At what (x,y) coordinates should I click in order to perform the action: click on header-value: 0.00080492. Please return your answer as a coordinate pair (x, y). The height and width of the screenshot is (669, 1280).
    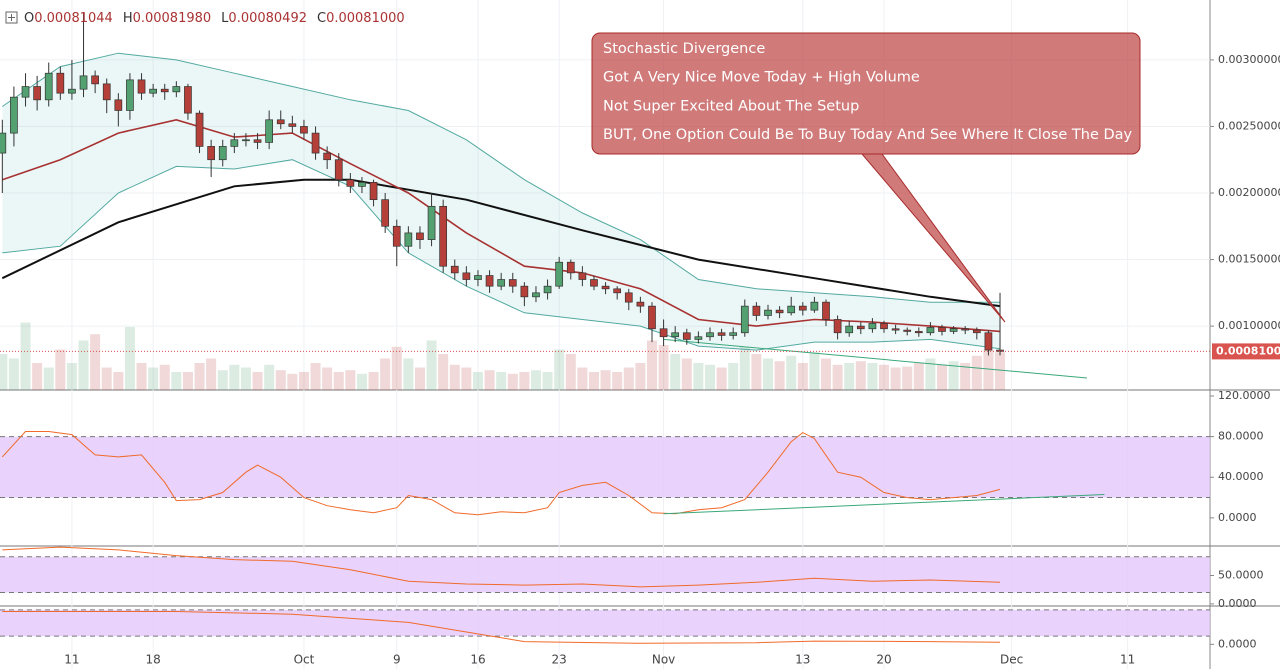
    Looking at the image, I should click on (267, 18).